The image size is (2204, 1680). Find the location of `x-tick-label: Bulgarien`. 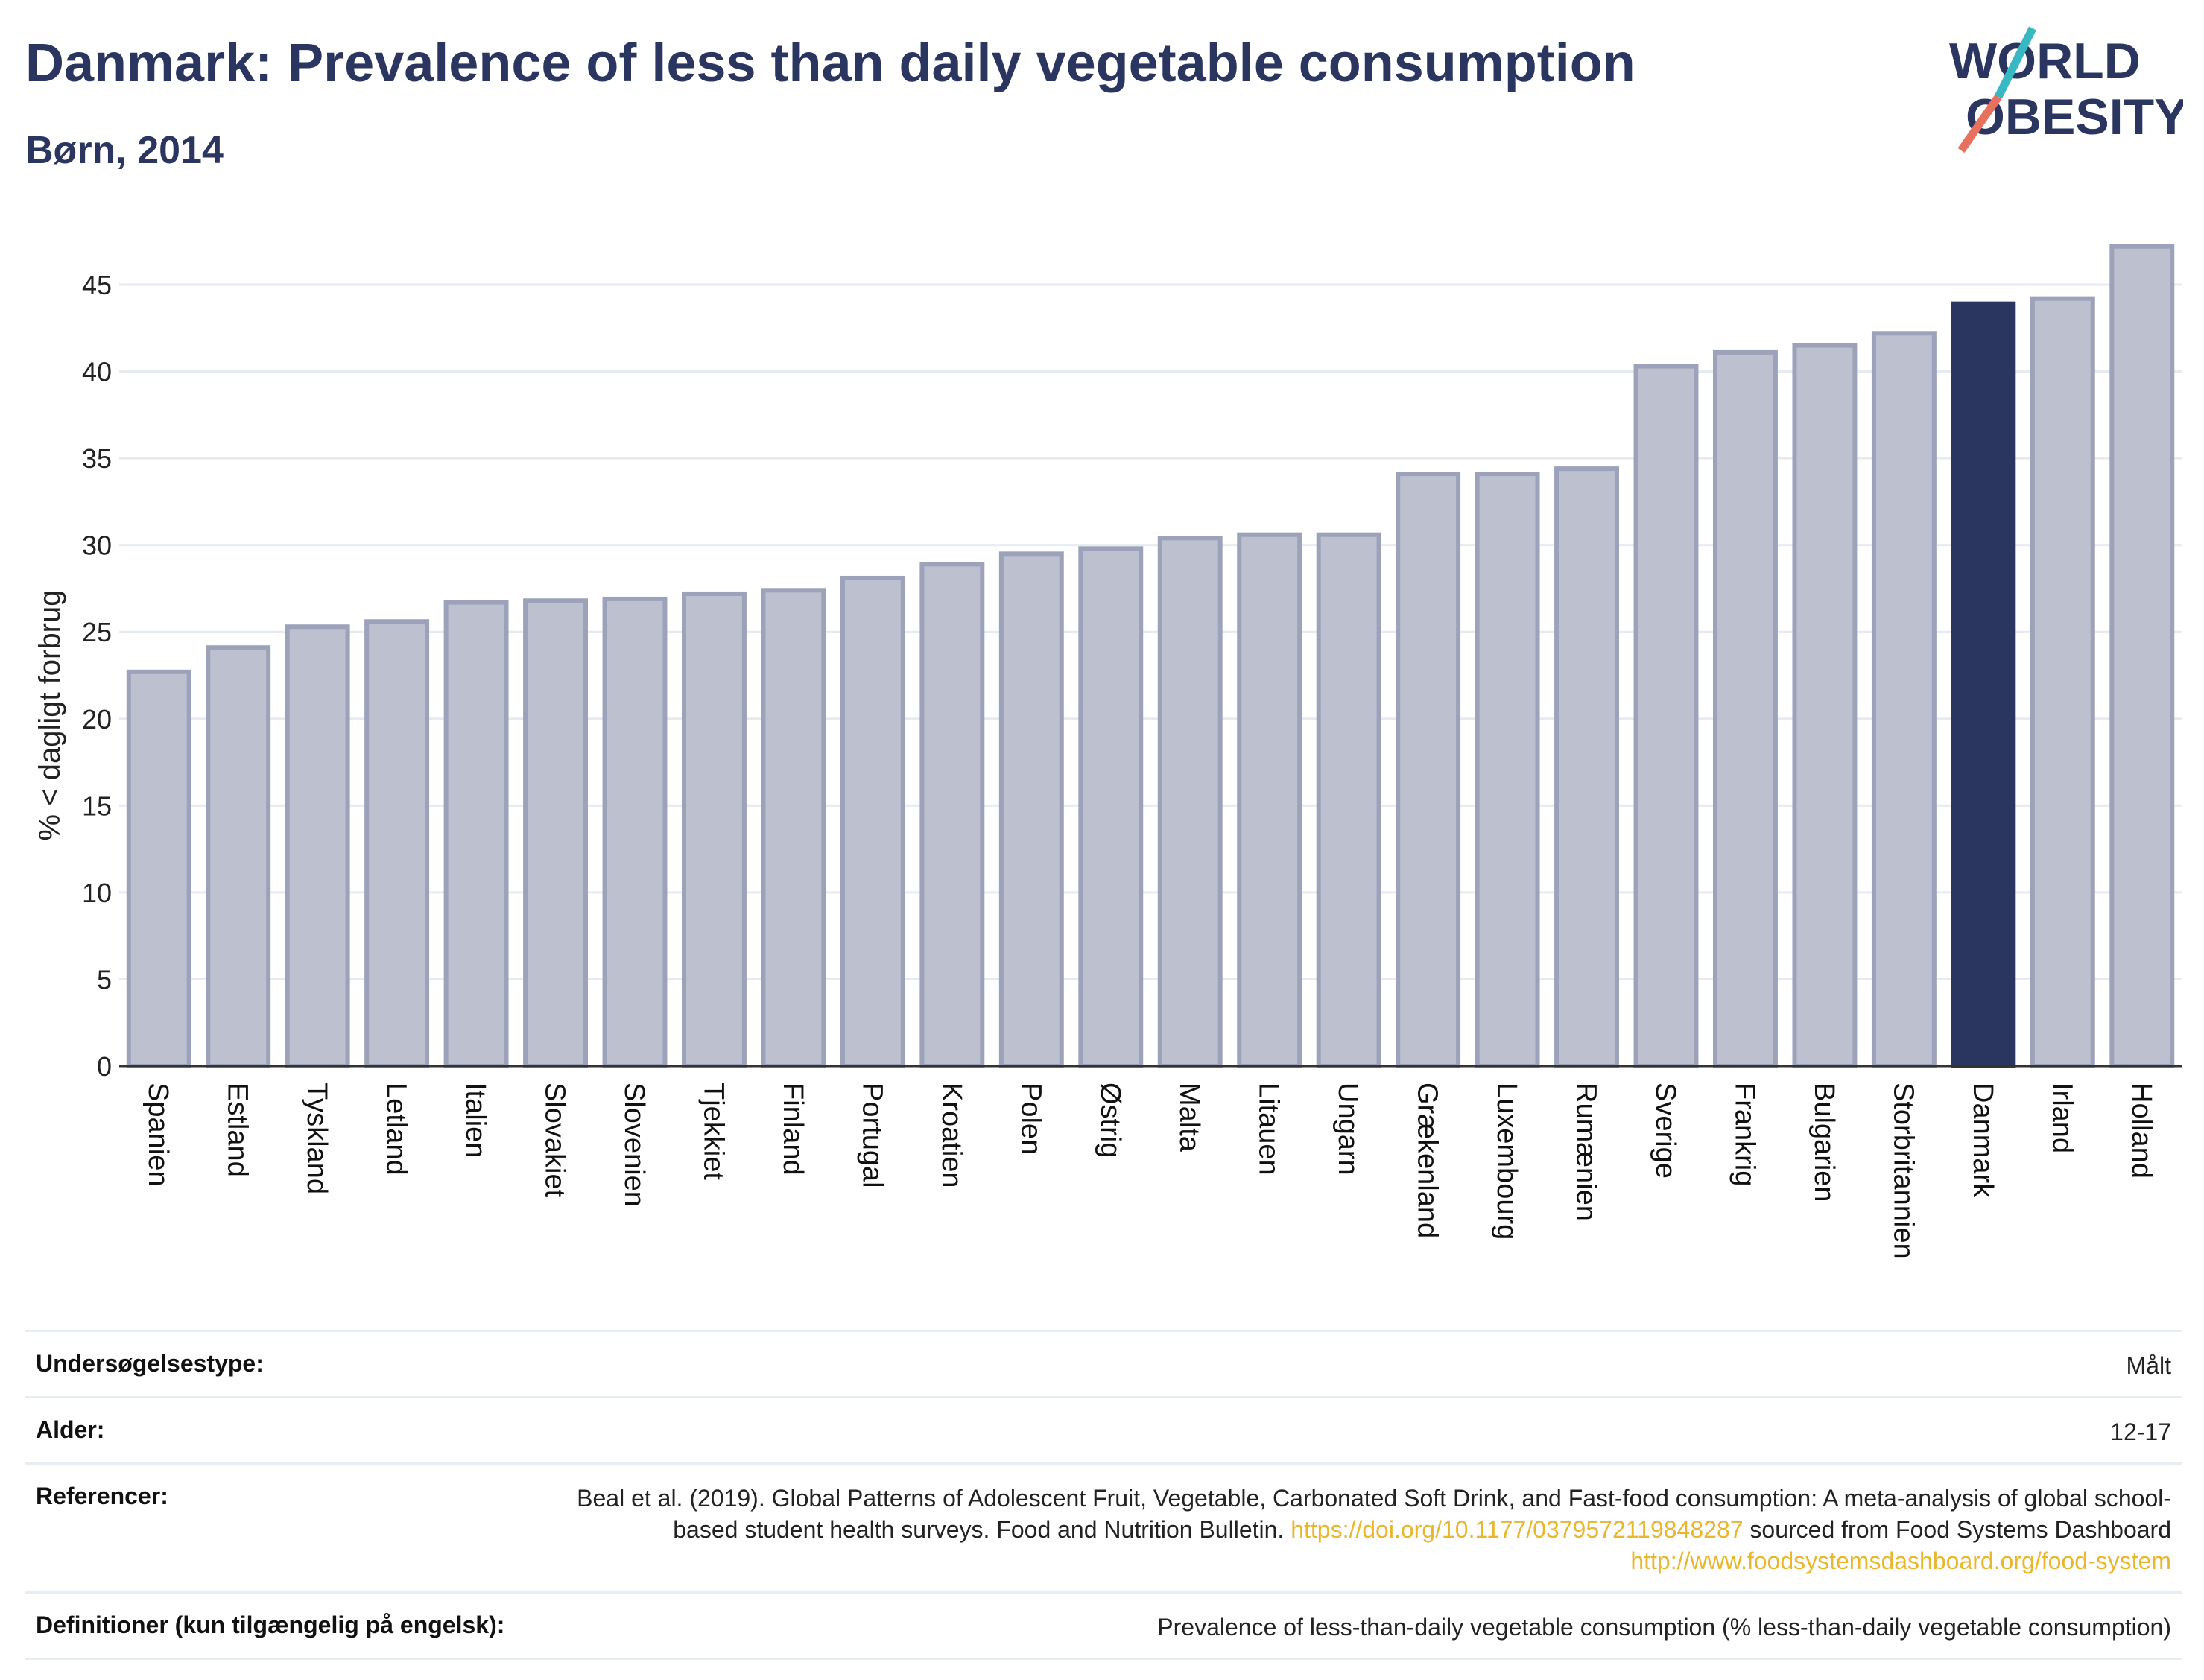

x-tick-label: Bulgarien is located at coordinates (1824, 1142).